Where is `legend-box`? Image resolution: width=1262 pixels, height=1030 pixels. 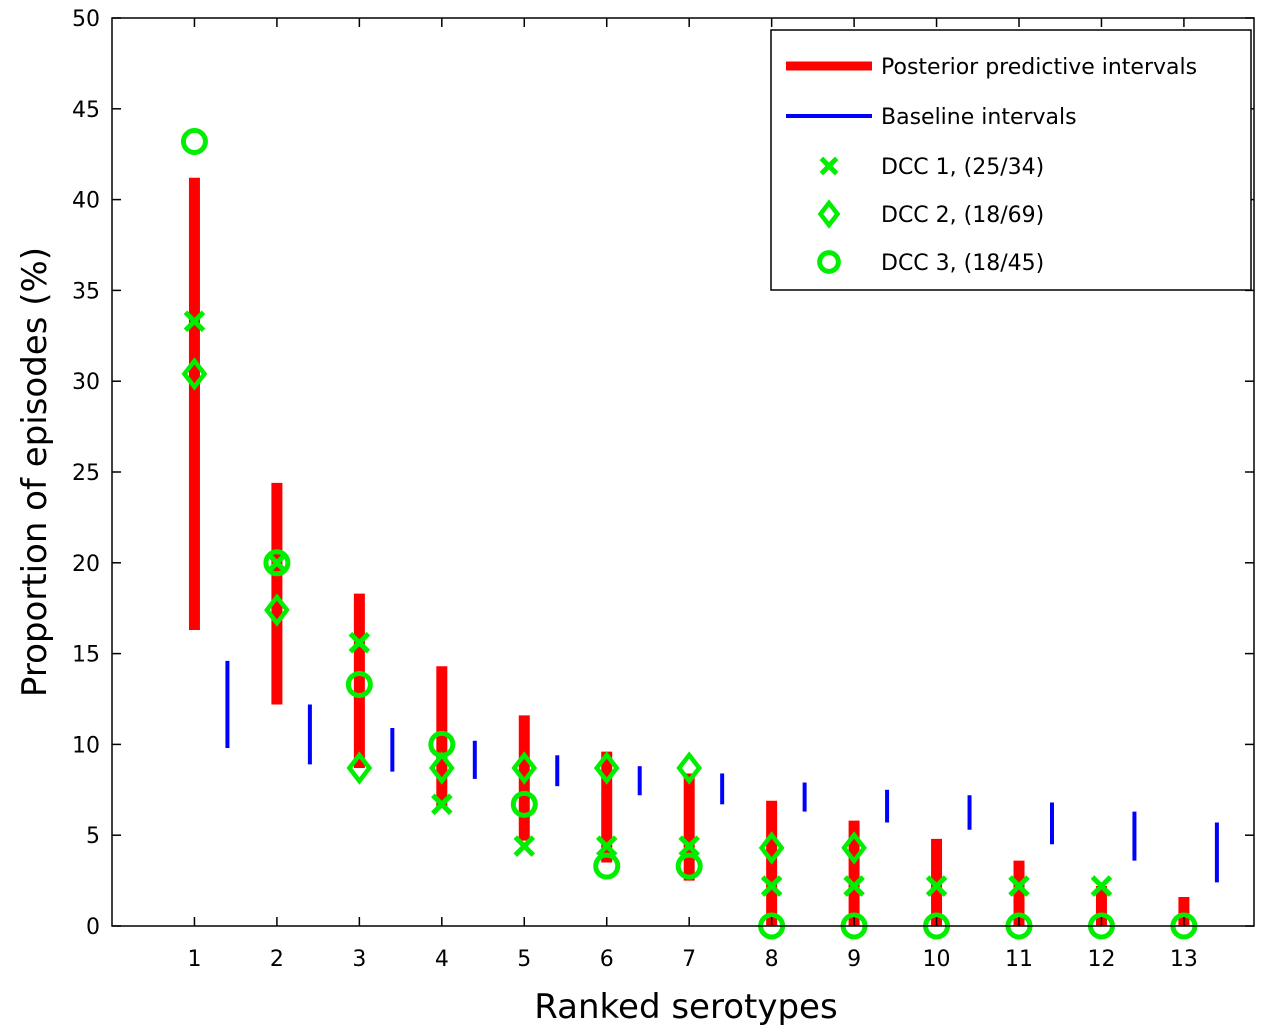 legend-box is located at coordinates (1011, 160).